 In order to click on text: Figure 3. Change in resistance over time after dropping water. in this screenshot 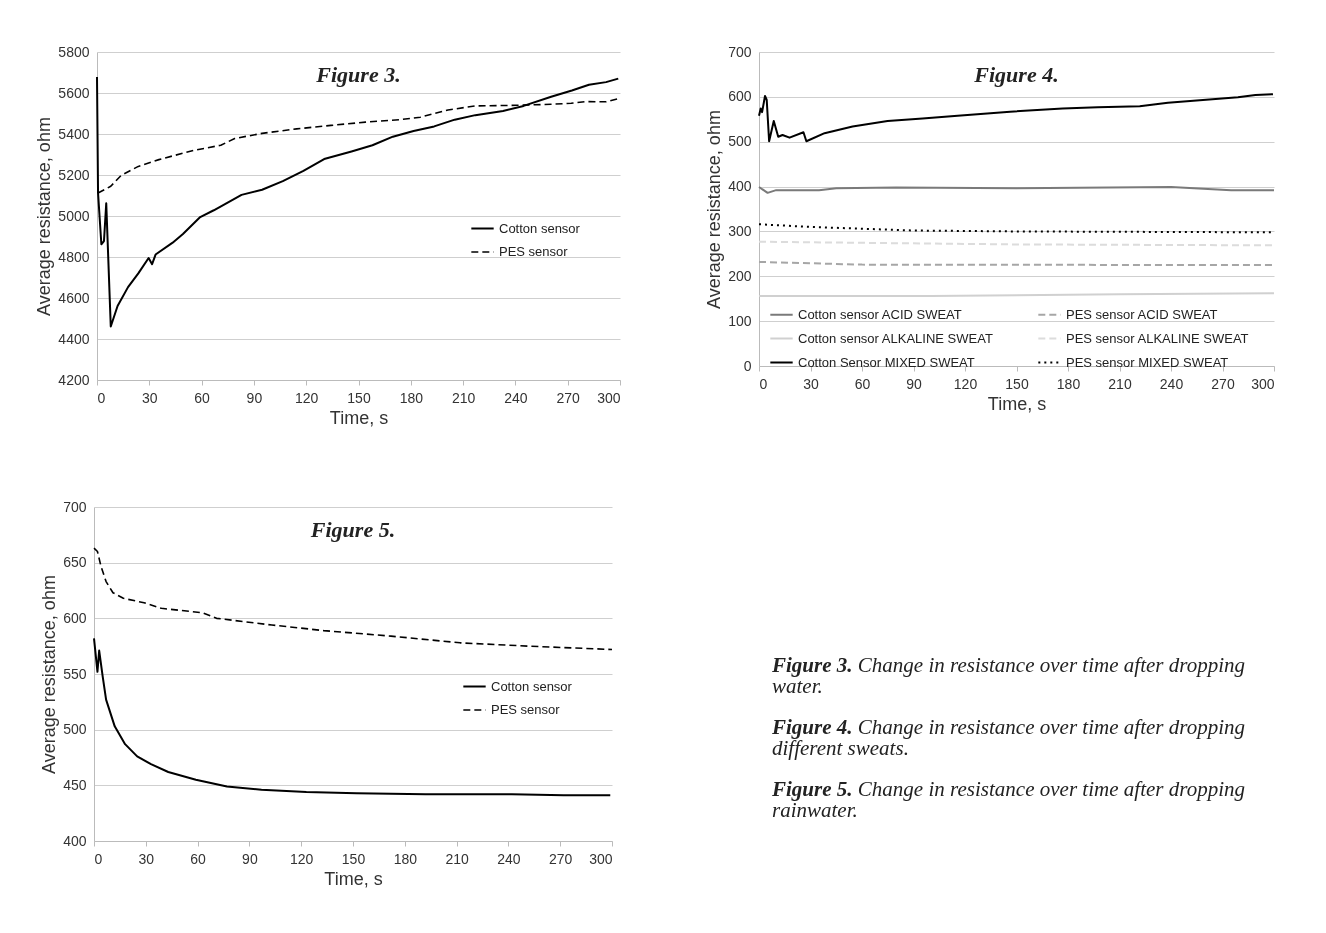, I will do `click(1009, 675)`.